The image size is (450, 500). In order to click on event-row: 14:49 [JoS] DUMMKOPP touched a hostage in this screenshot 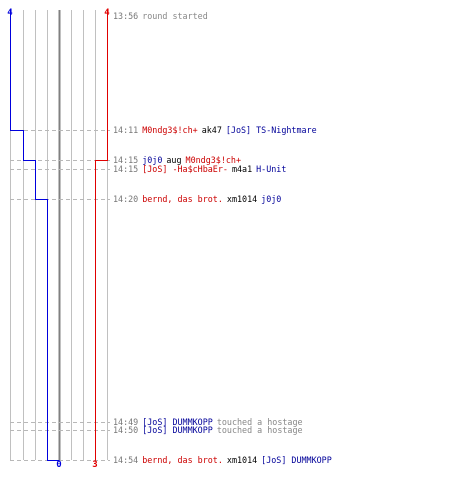, I will do `click(208, 422)`.